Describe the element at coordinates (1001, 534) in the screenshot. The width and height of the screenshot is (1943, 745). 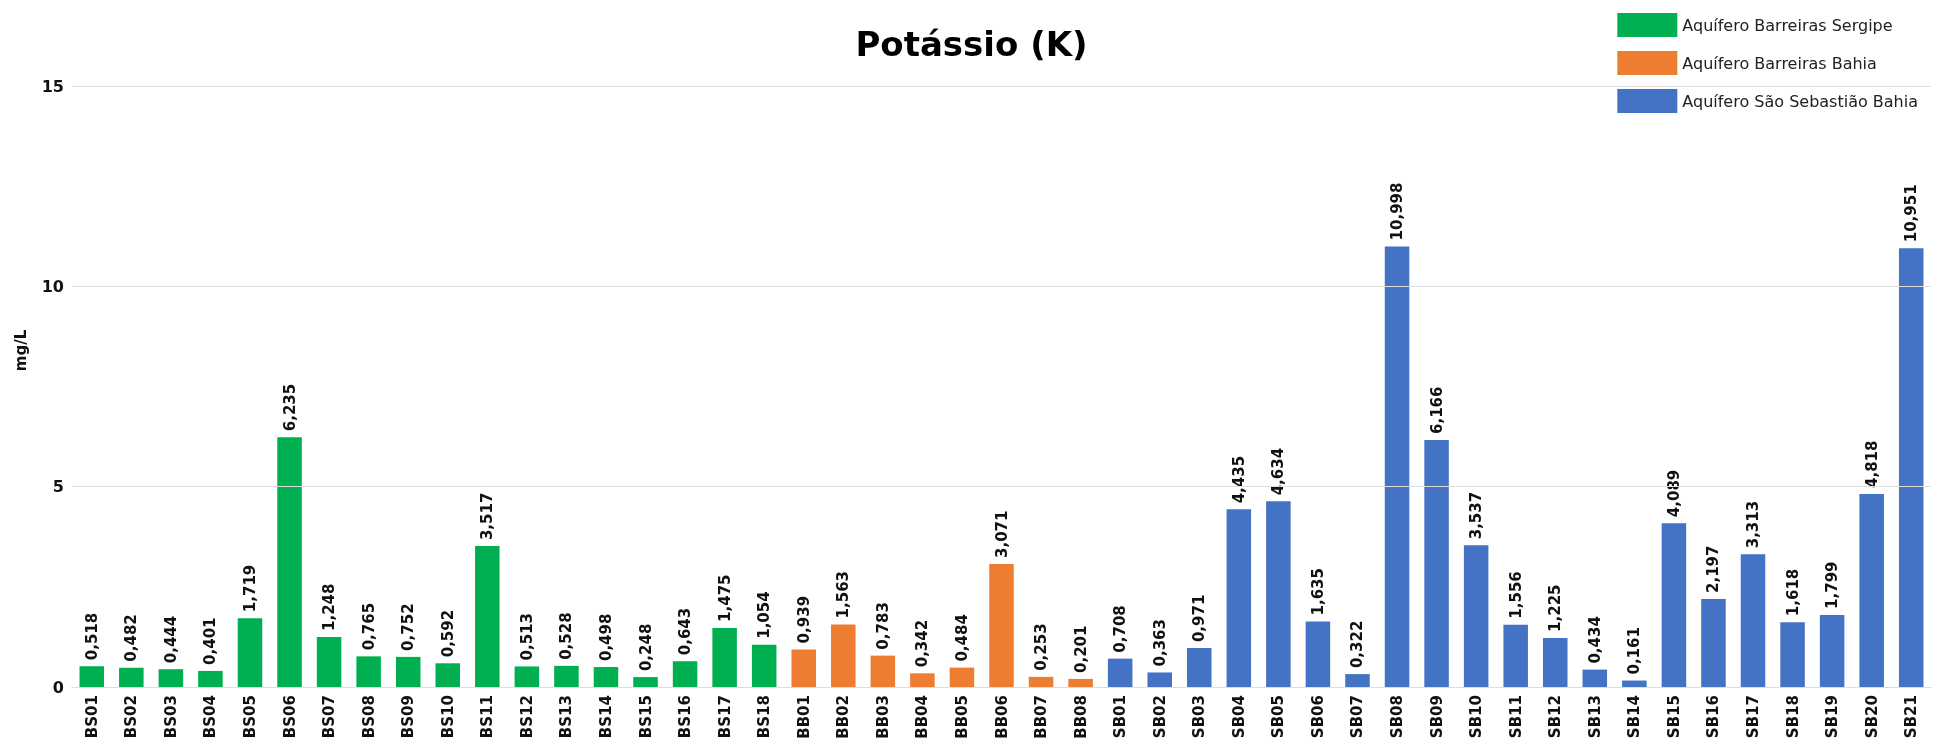
I see `data-label: 3,071` at that location.